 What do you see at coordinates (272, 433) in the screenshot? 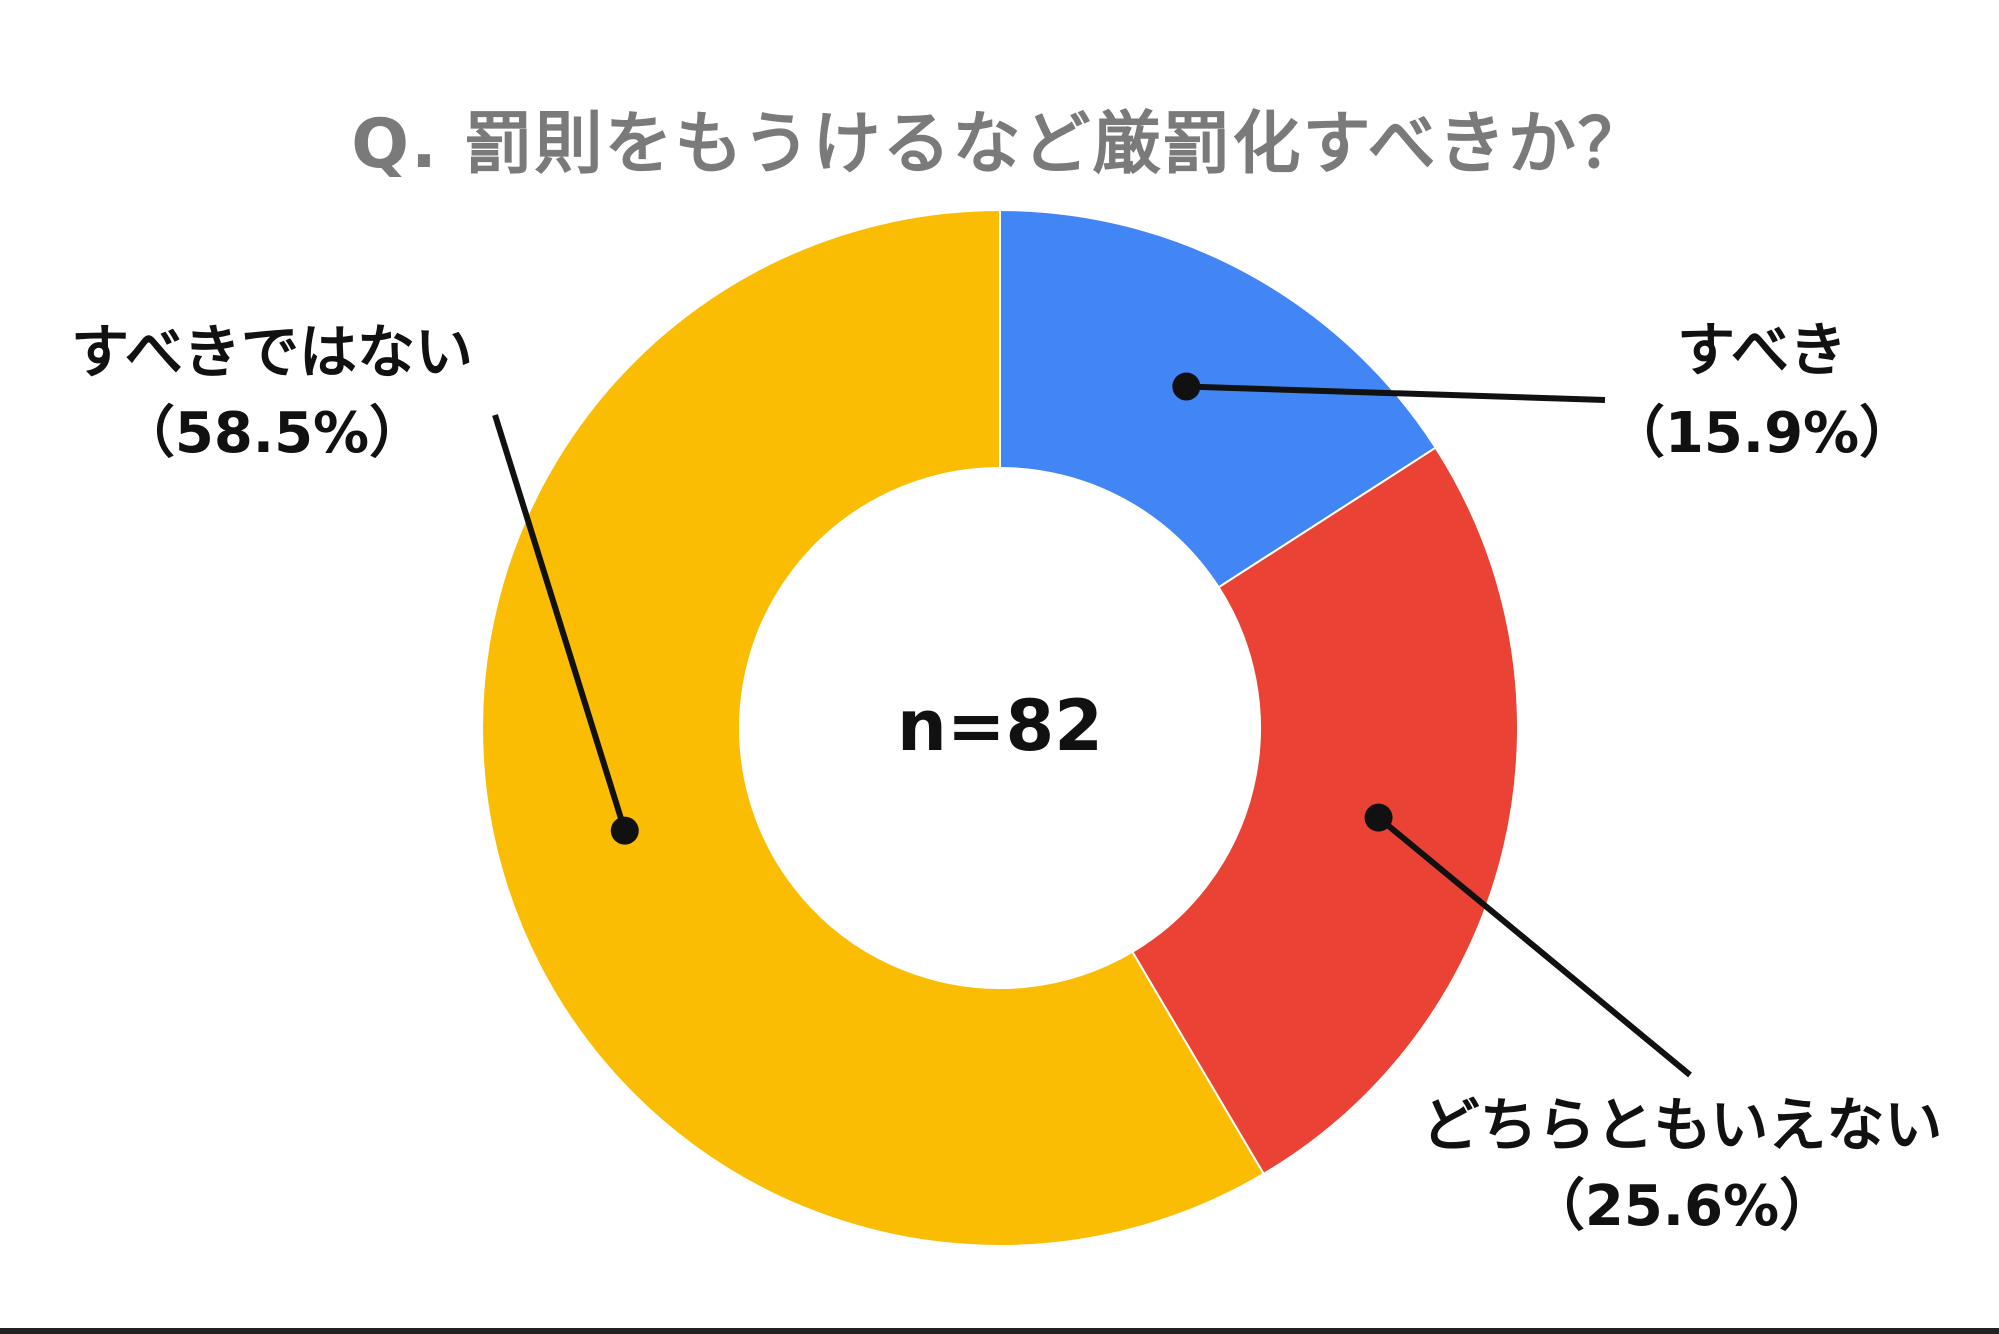
I see `slice-value-should-not: （58.5%）` at bounding box center [272, 433].